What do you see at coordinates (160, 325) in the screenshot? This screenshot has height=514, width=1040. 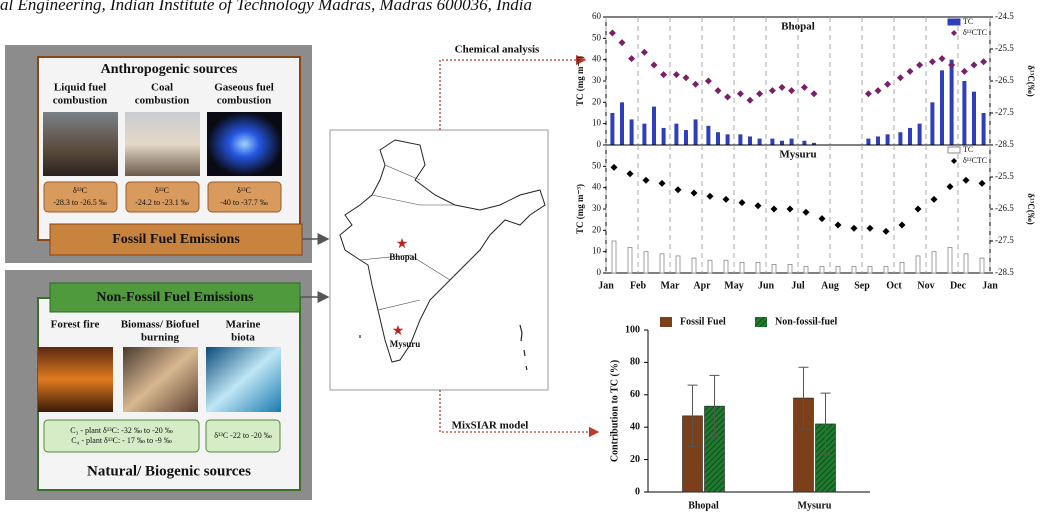 I see `source-name: Biomass/ Biofuel` at bounding box center [160, 325].